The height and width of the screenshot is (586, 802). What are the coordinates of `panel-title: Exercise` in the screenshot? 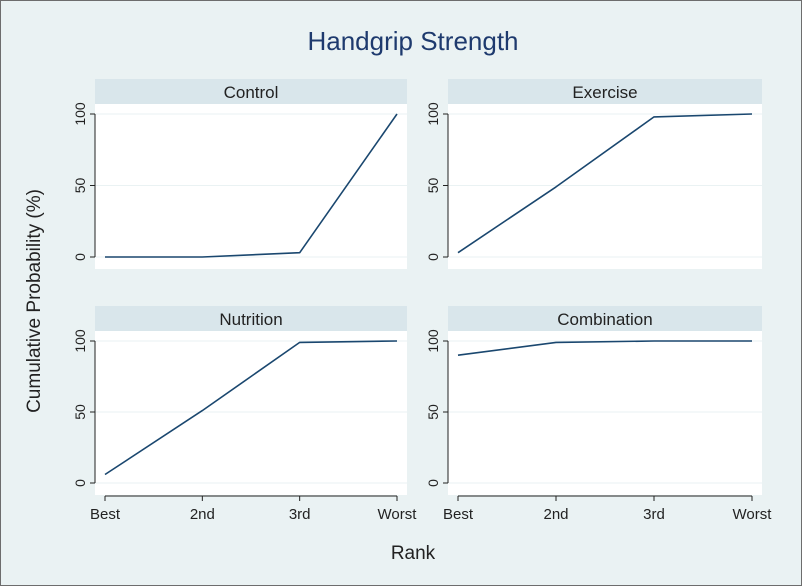 It's located at (604, 92).